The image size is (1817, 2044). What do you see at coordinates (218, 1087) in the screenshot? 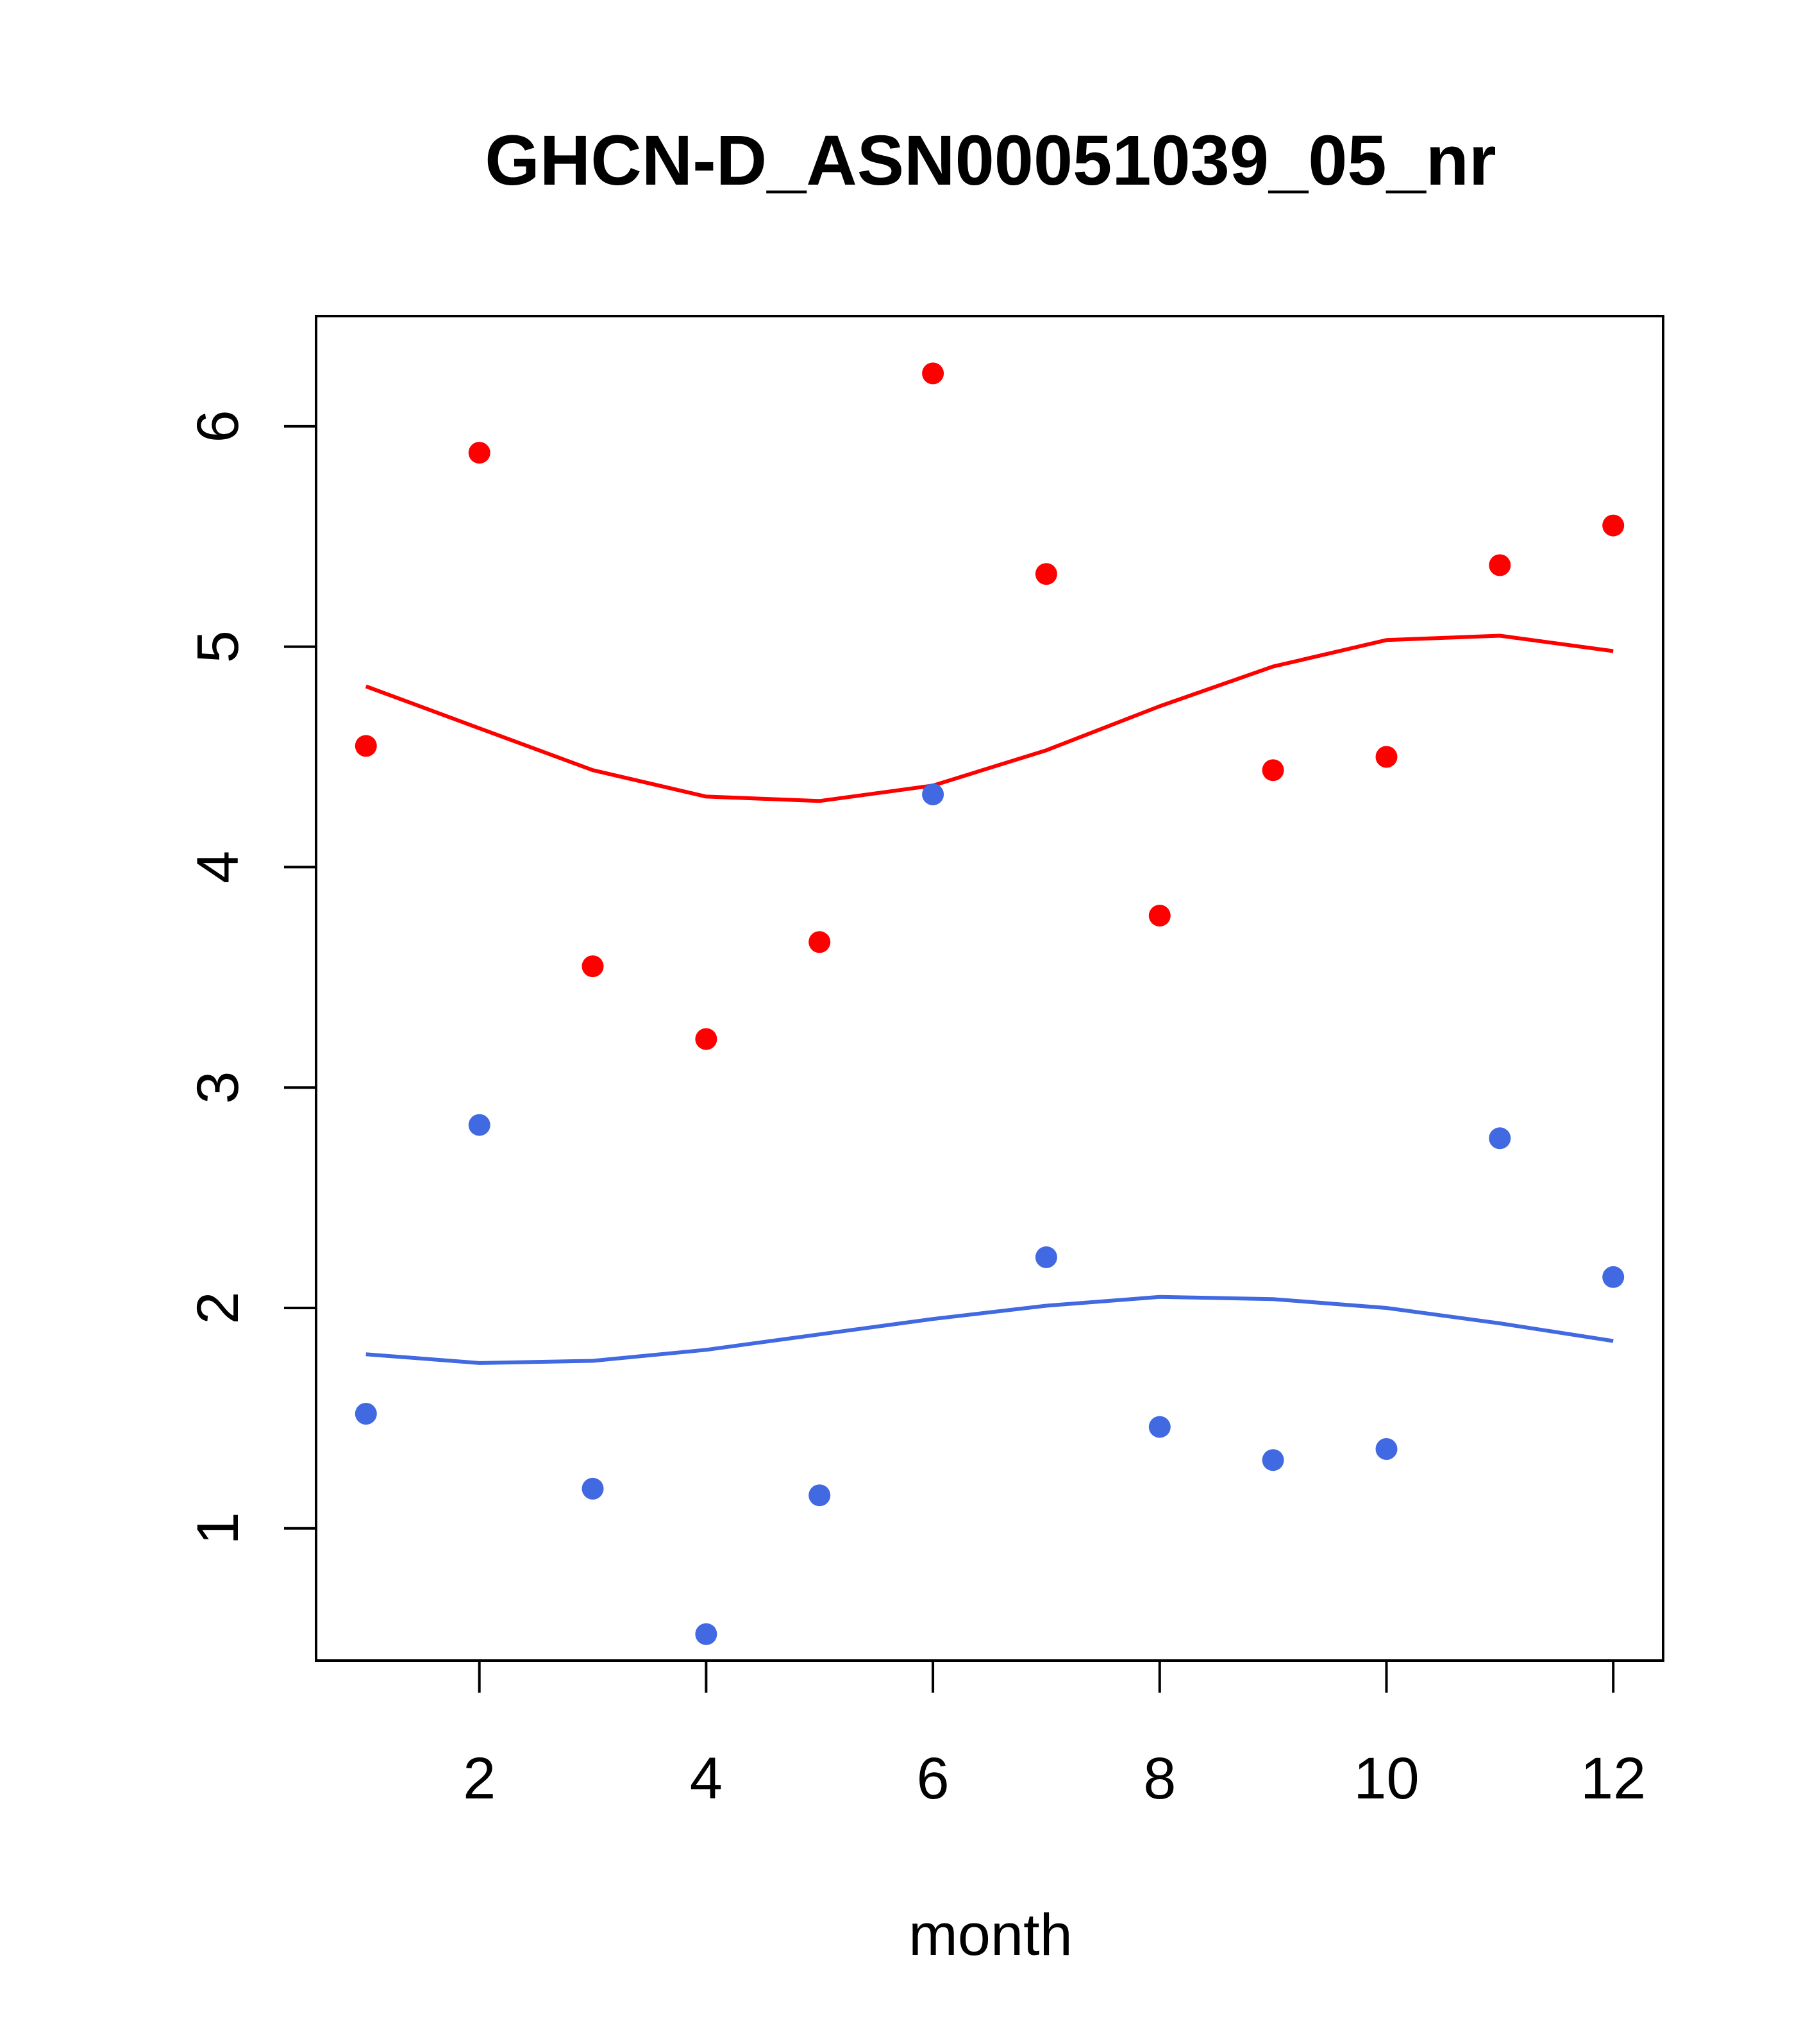
I see `y-tick-label: 3` at bounding box center [218, 1087].